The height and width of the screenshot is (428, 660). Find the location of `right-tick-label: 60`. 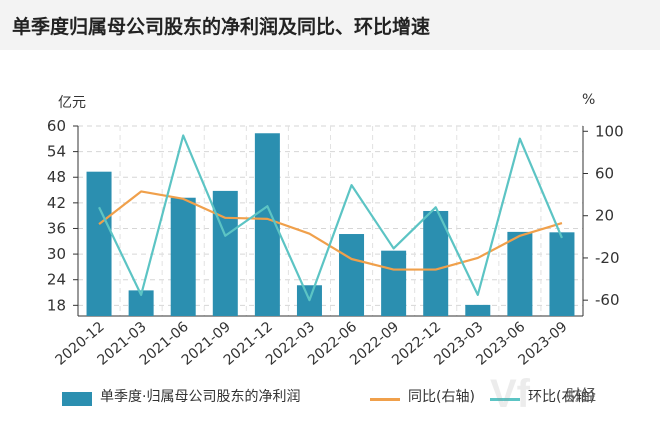

right-tick-label: 60 is located at coordinates (604, 174).